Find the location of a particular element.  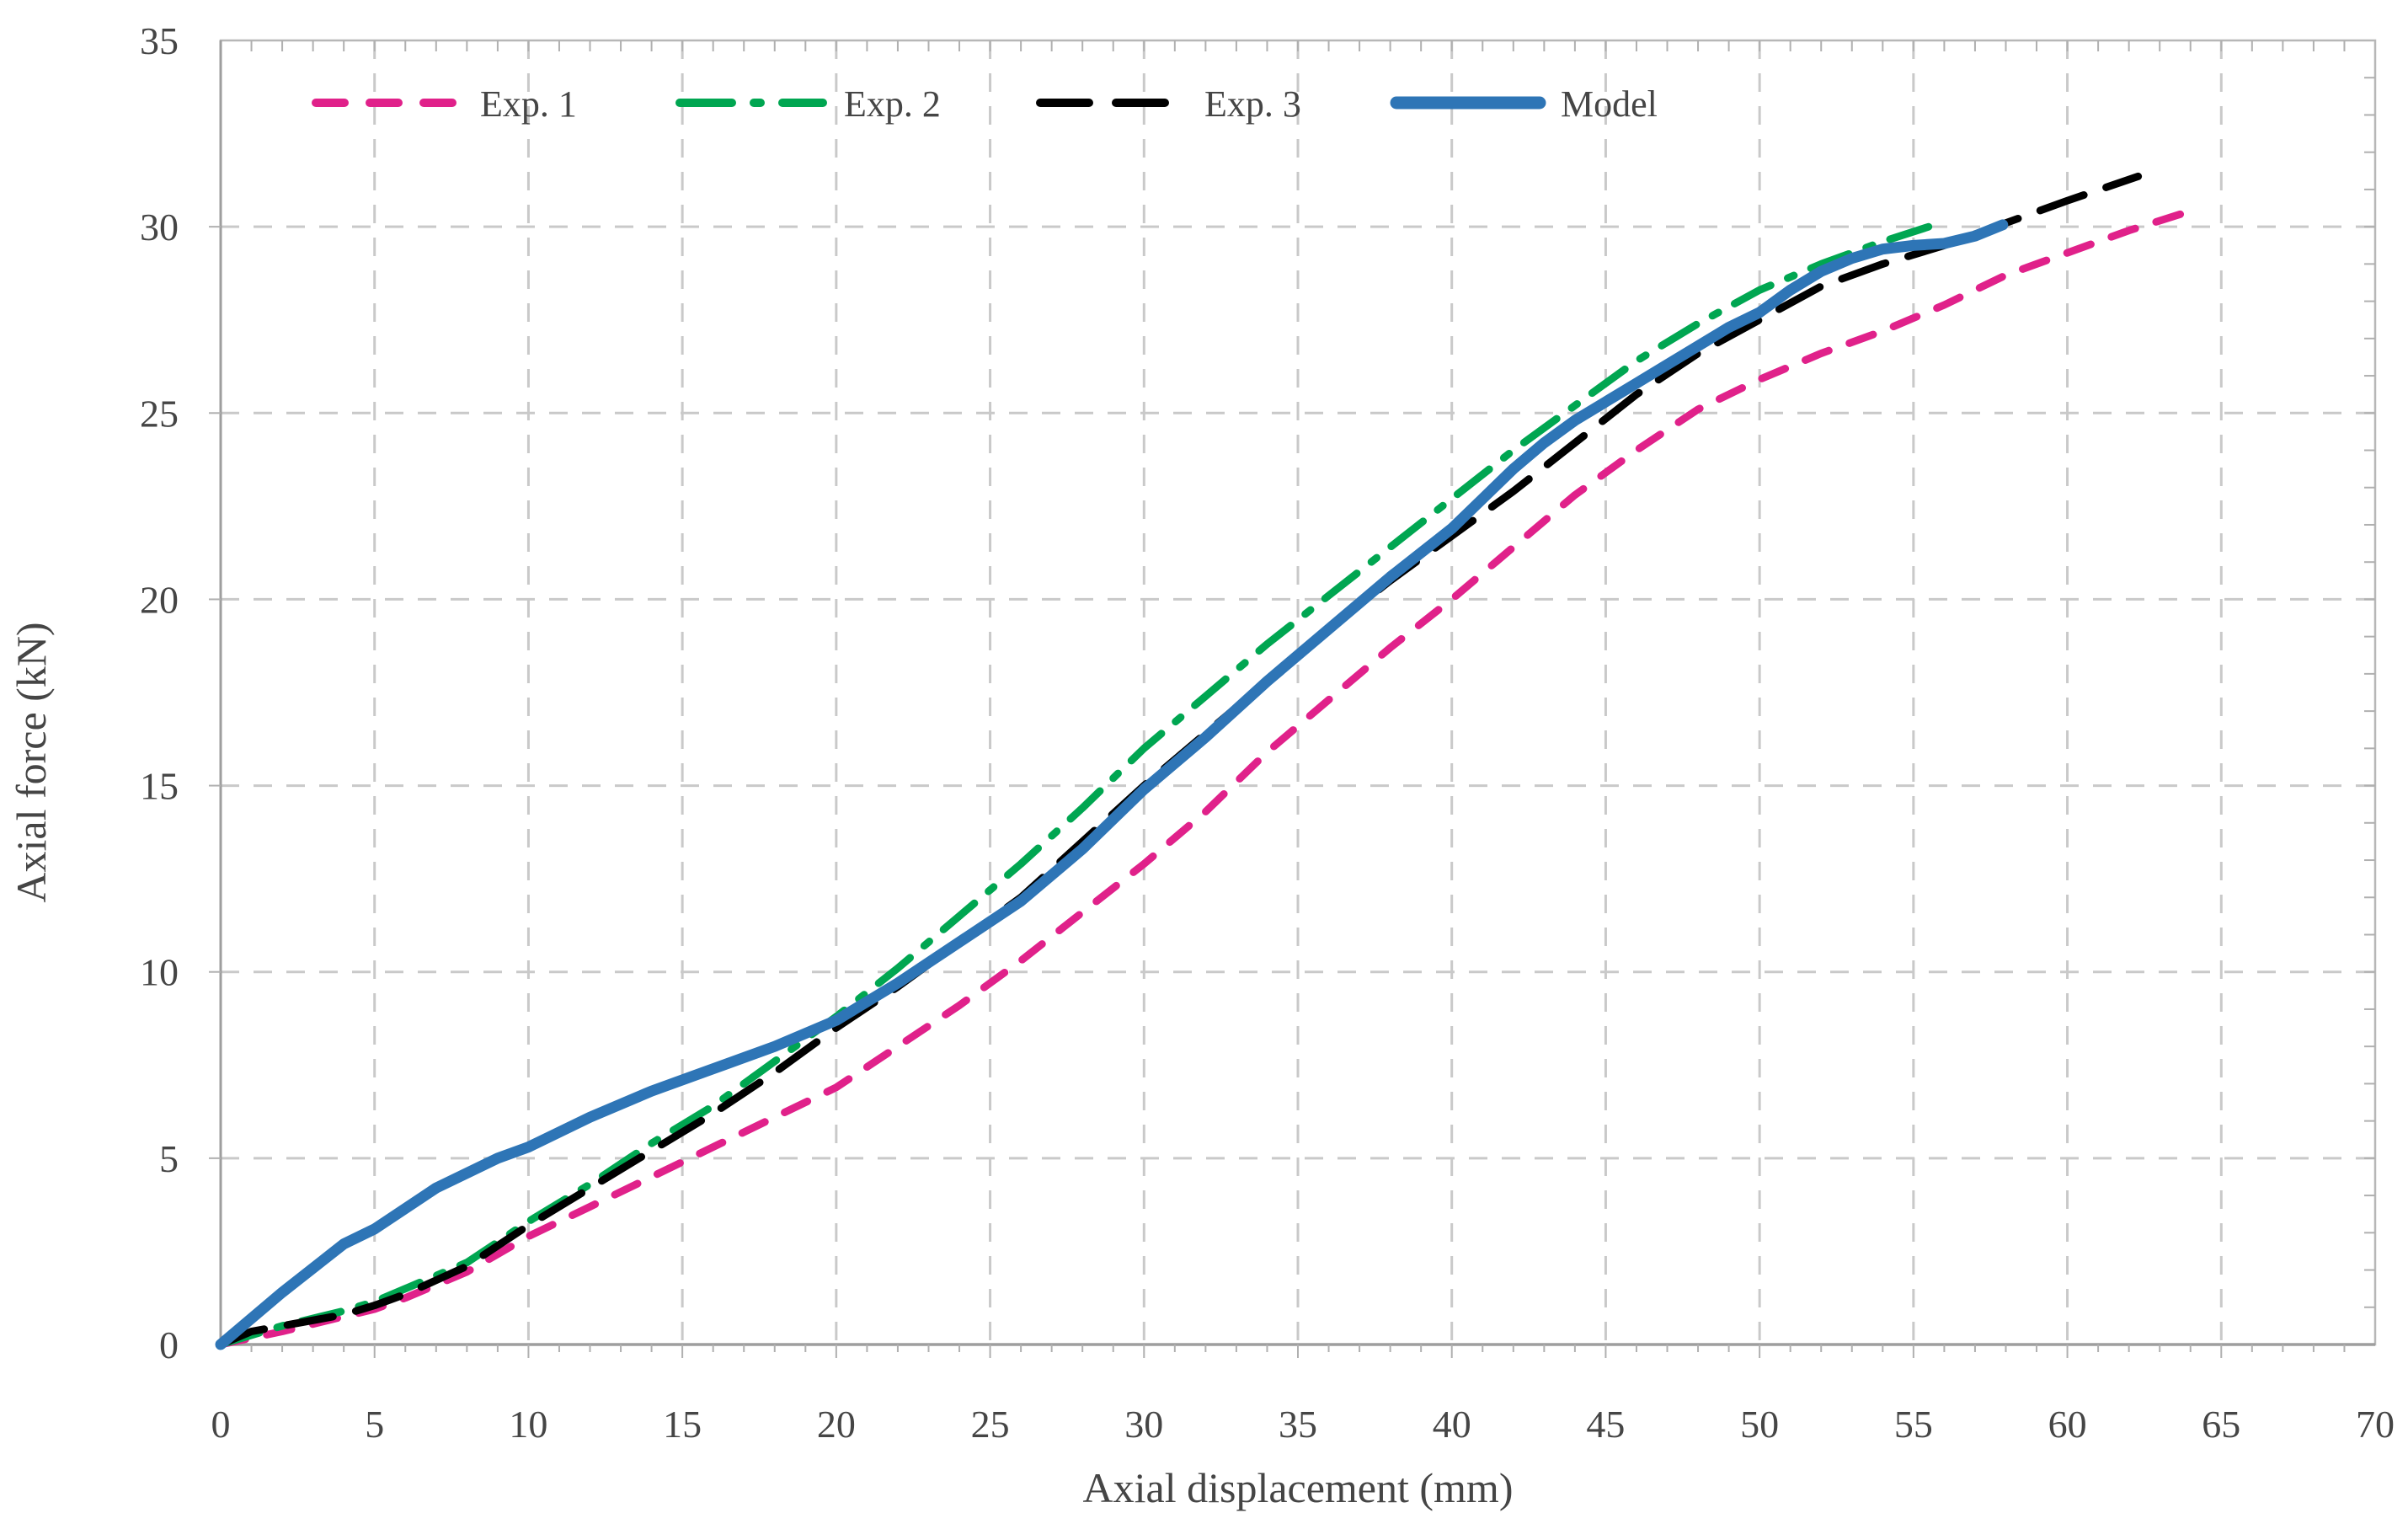

legend-label-1: Exp. 1 is located at coordinates (528, 104).